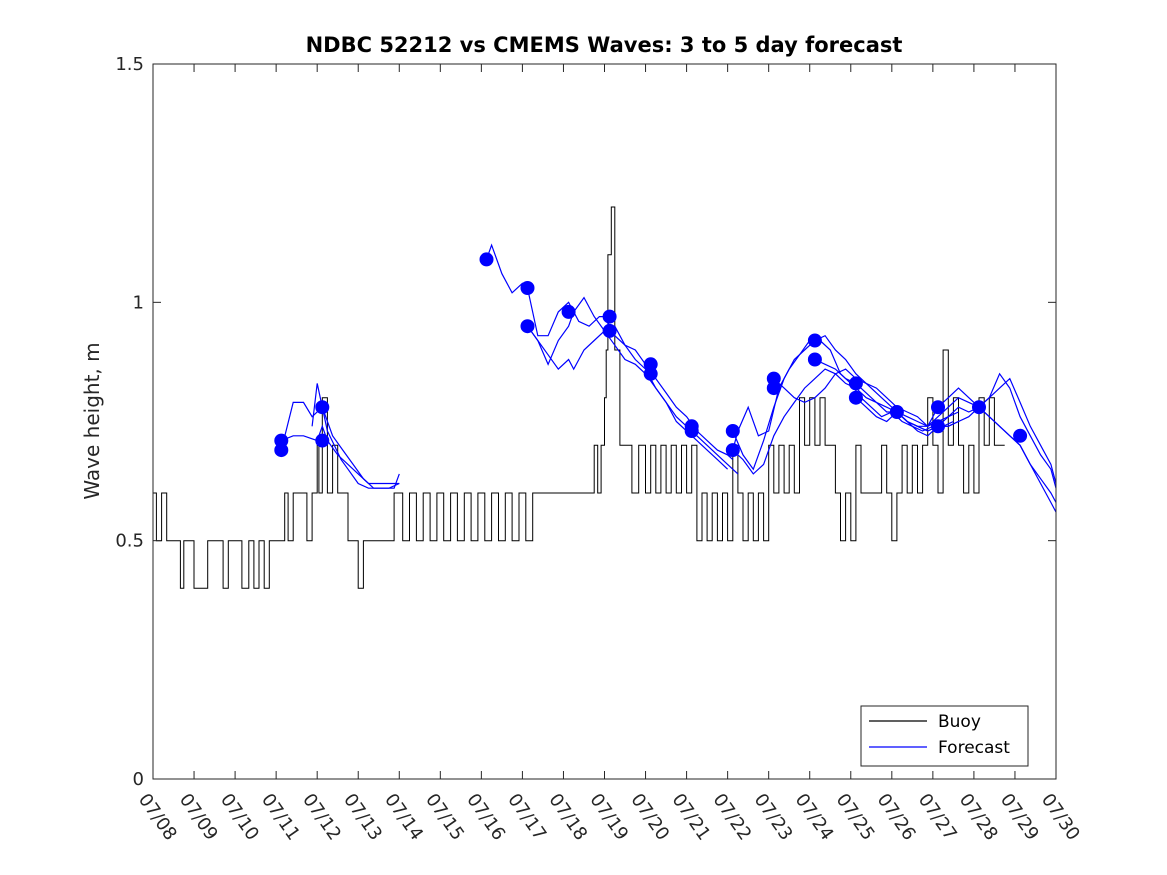  I want to click on legend: Buoy Forecast, so click(944, 736).